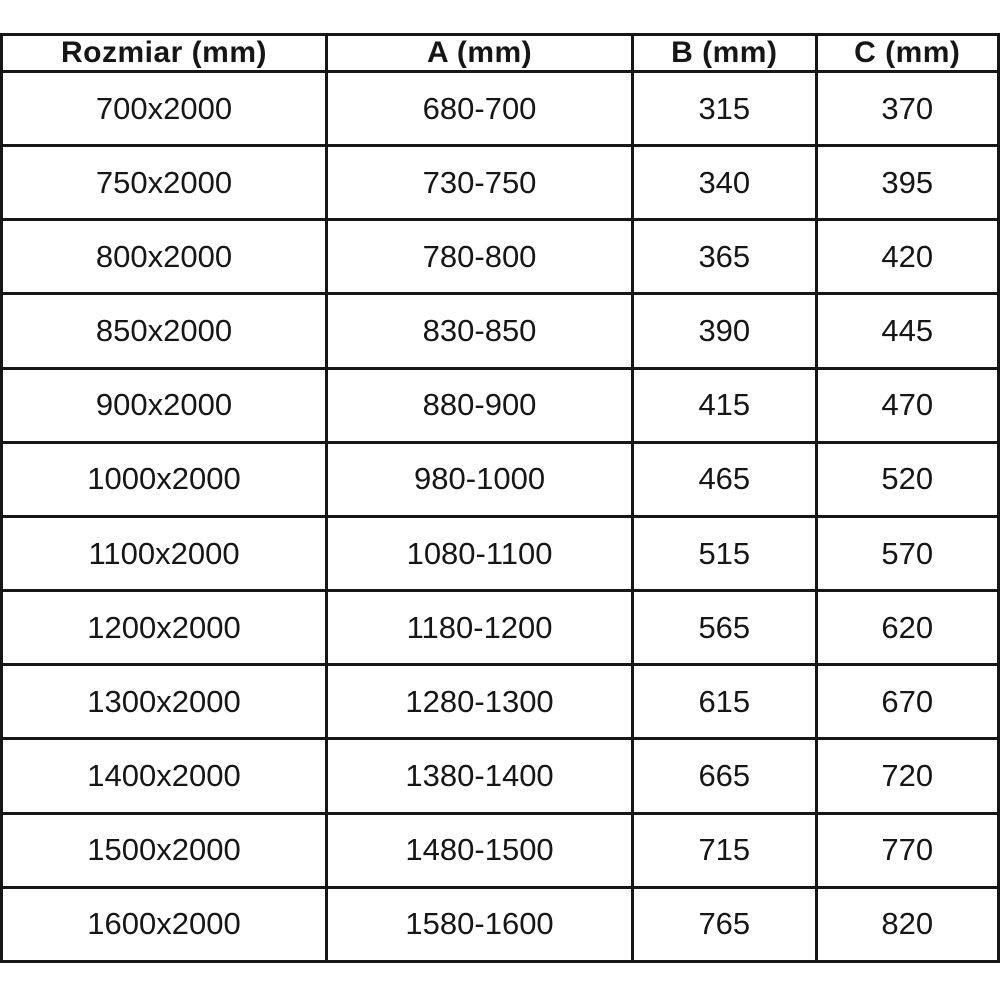  I want to click on table-cell: 570, so click(907, 553).